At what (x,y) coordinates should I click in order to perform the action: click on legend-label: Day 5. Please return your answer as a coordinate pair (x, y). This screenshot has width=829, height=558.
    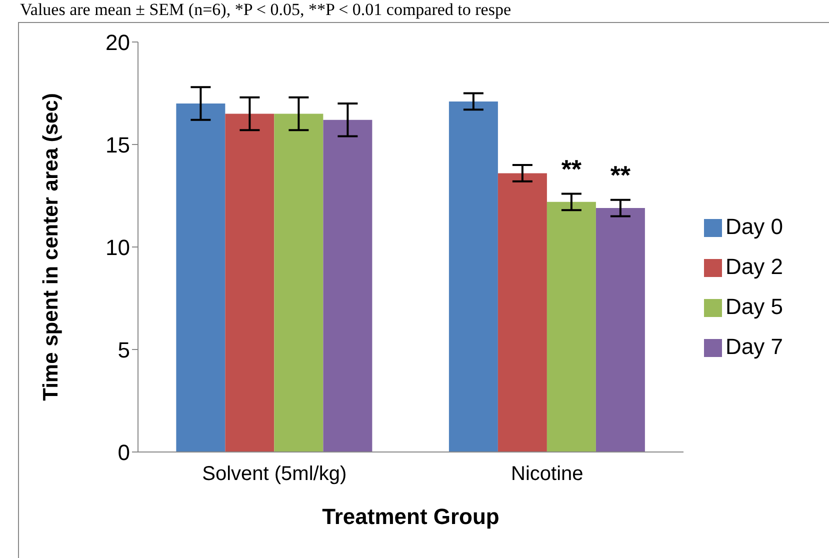
    Looking at the image, I should click on (754, 306).